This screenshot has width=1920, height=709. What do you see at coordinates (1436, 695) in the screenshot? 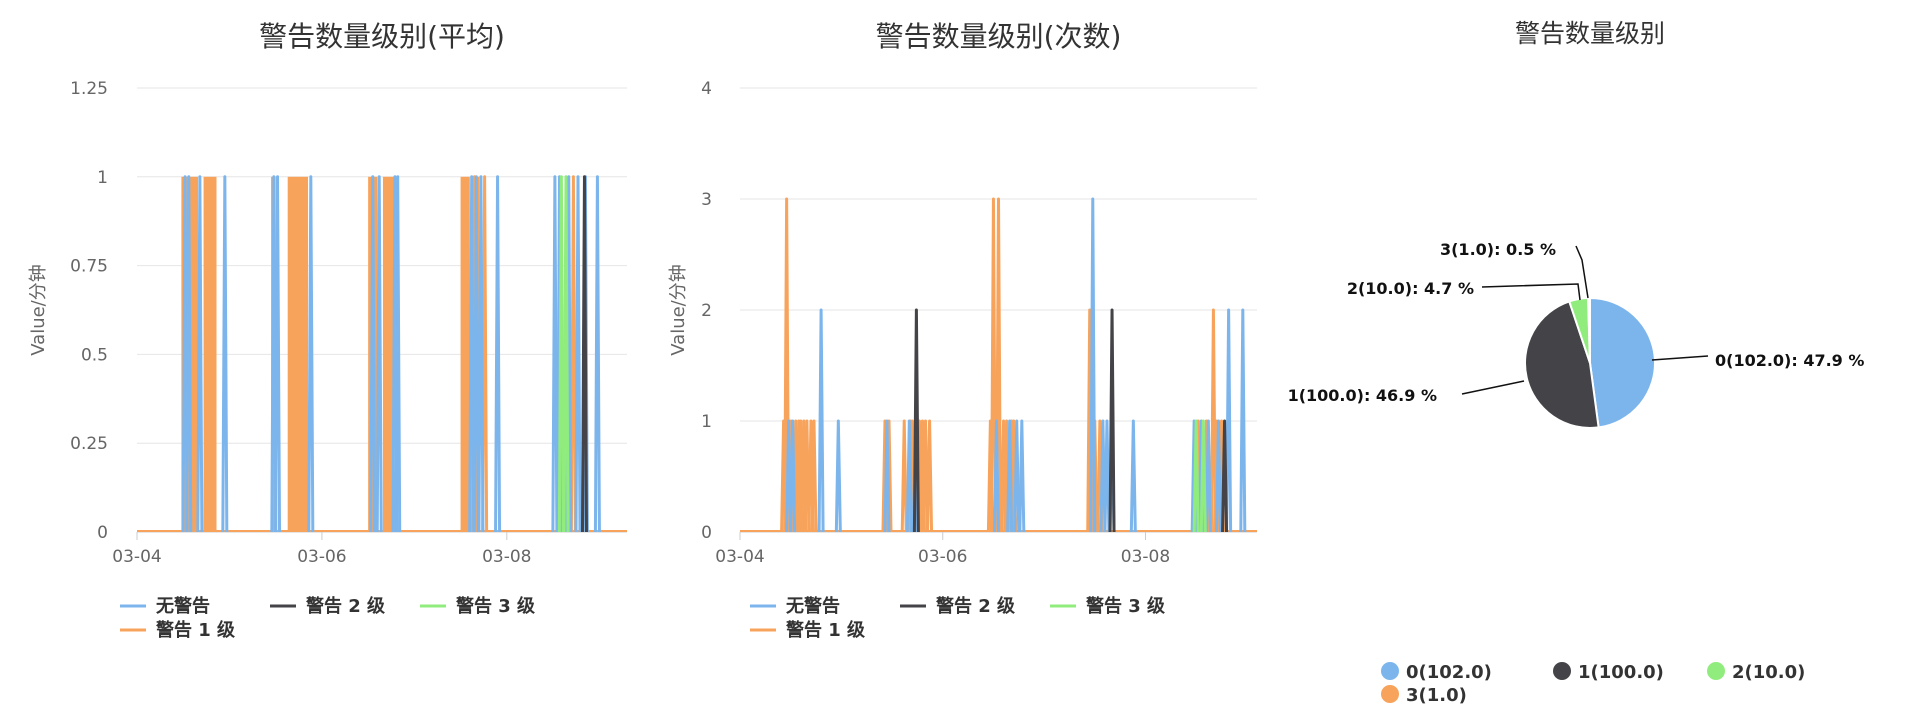
I see `legend-label: 3(1.0)` at bounding box center [1436, 695].